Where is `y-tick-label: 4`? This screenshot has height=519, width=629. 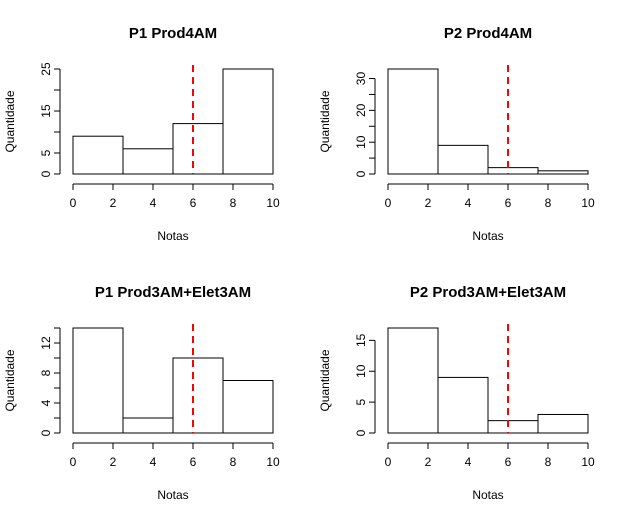 y-tick-label: 4 is located at coordinates (46, 402).